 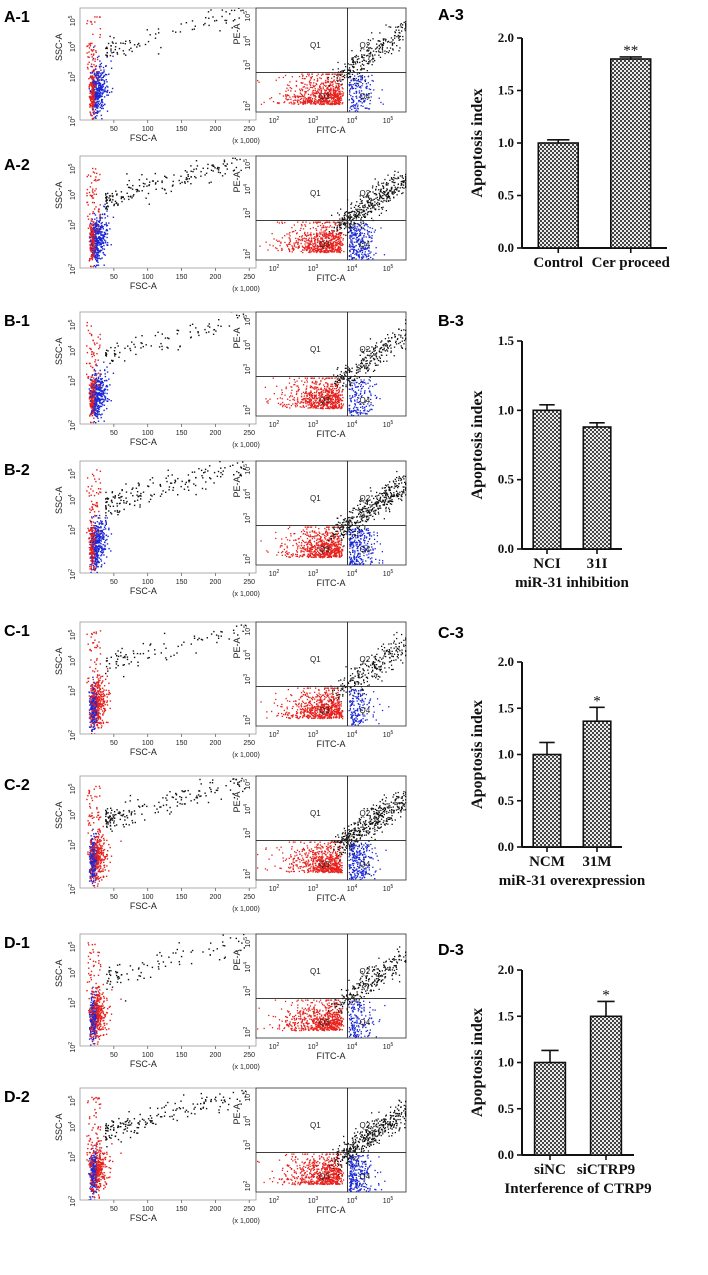 What do you see at coordinates (71, 164) in the screenshot?
I see `y-tick-exponent: 5` at bounding box center [71, 164].